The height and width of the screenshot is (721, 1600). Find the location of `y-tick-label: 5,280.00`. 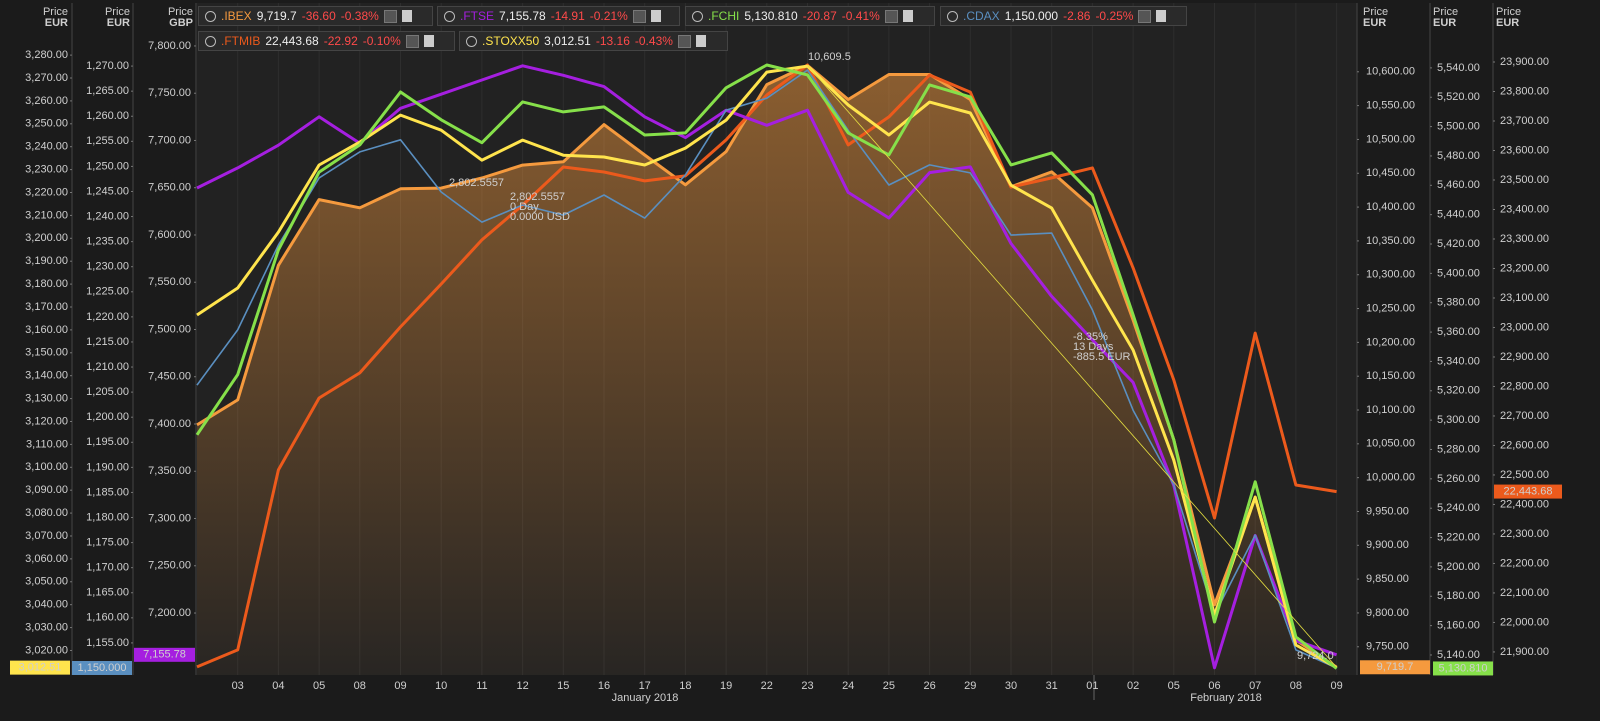

y-tick-label: 5,280.00 is located at coordinates (1458, 449).